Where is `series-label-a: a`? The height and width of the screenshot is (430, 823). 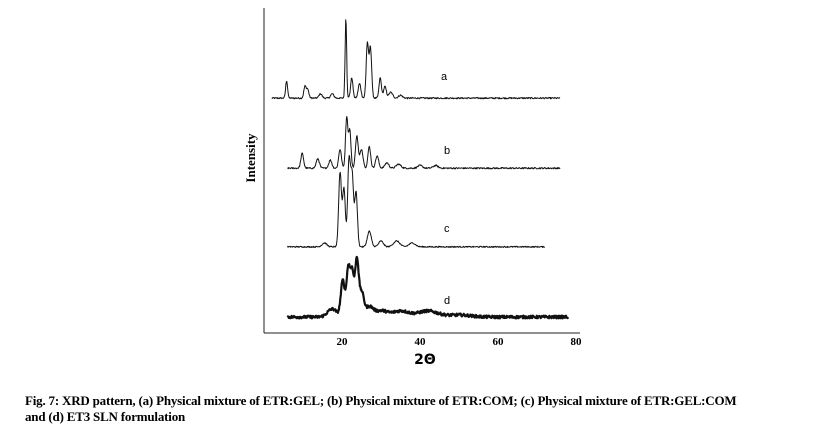 series-label-a: a is located at coordinates (444, 77).